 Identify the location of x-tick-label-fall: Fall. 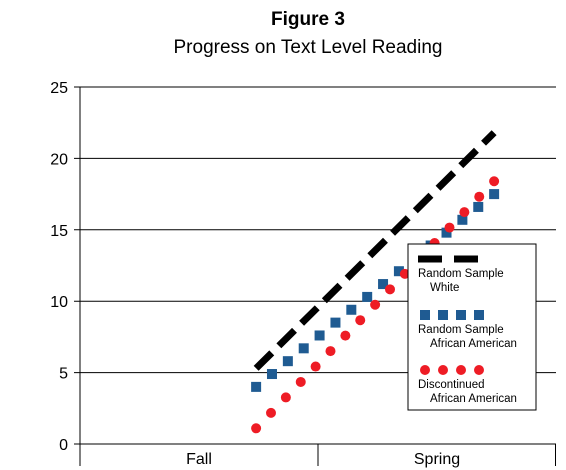
(199, 459).